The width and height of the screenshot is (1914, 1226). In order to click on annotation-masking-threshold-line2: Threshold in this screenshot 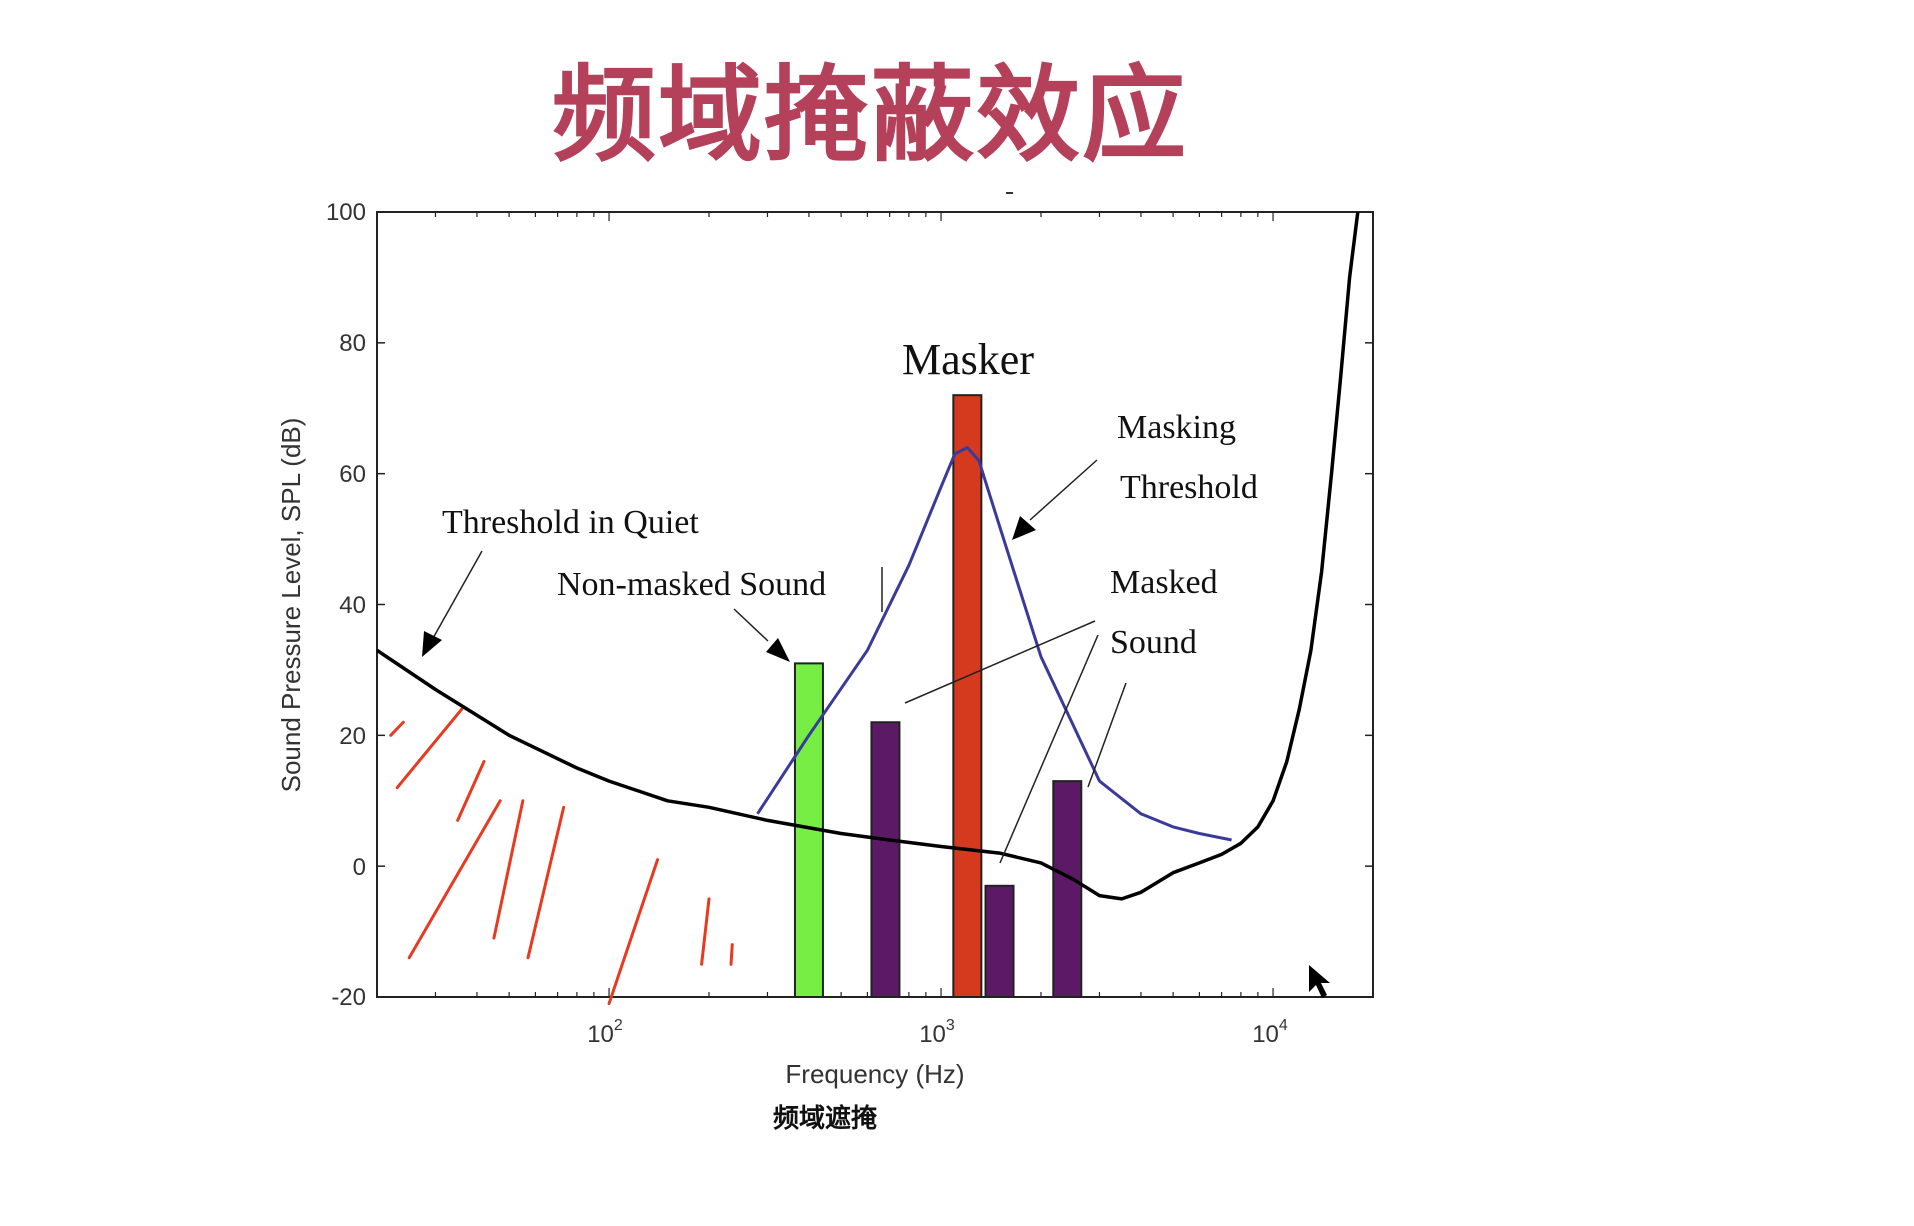, I will do `click(1189, 487)`.